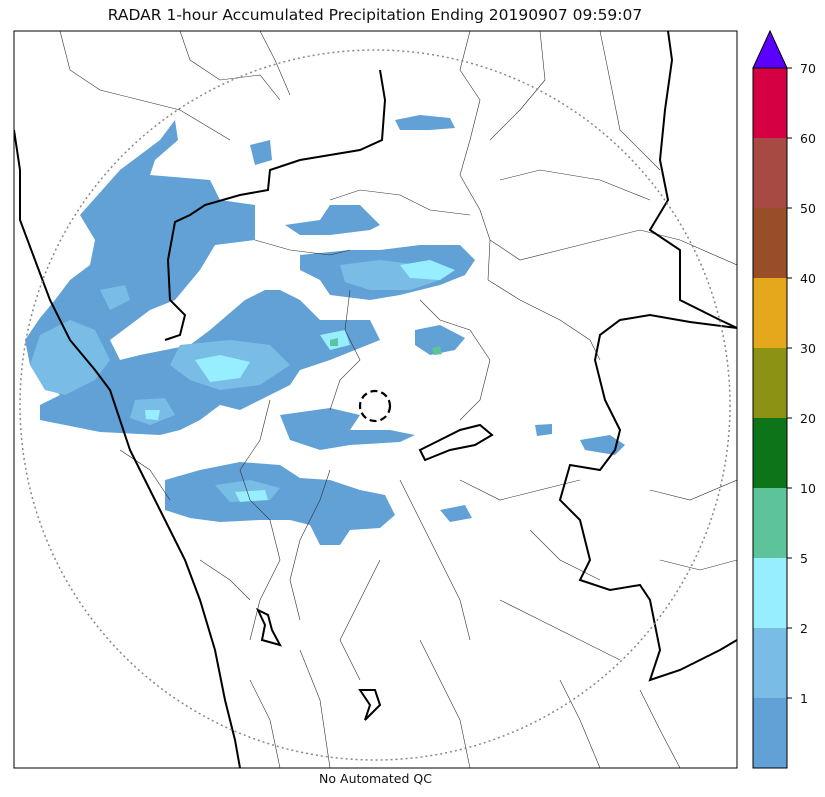 The height and width of the screenshot is (797, 825). Describe the element at coordinates (347, 429) in the screenshot. I see `precip-mid-patch` at that location.